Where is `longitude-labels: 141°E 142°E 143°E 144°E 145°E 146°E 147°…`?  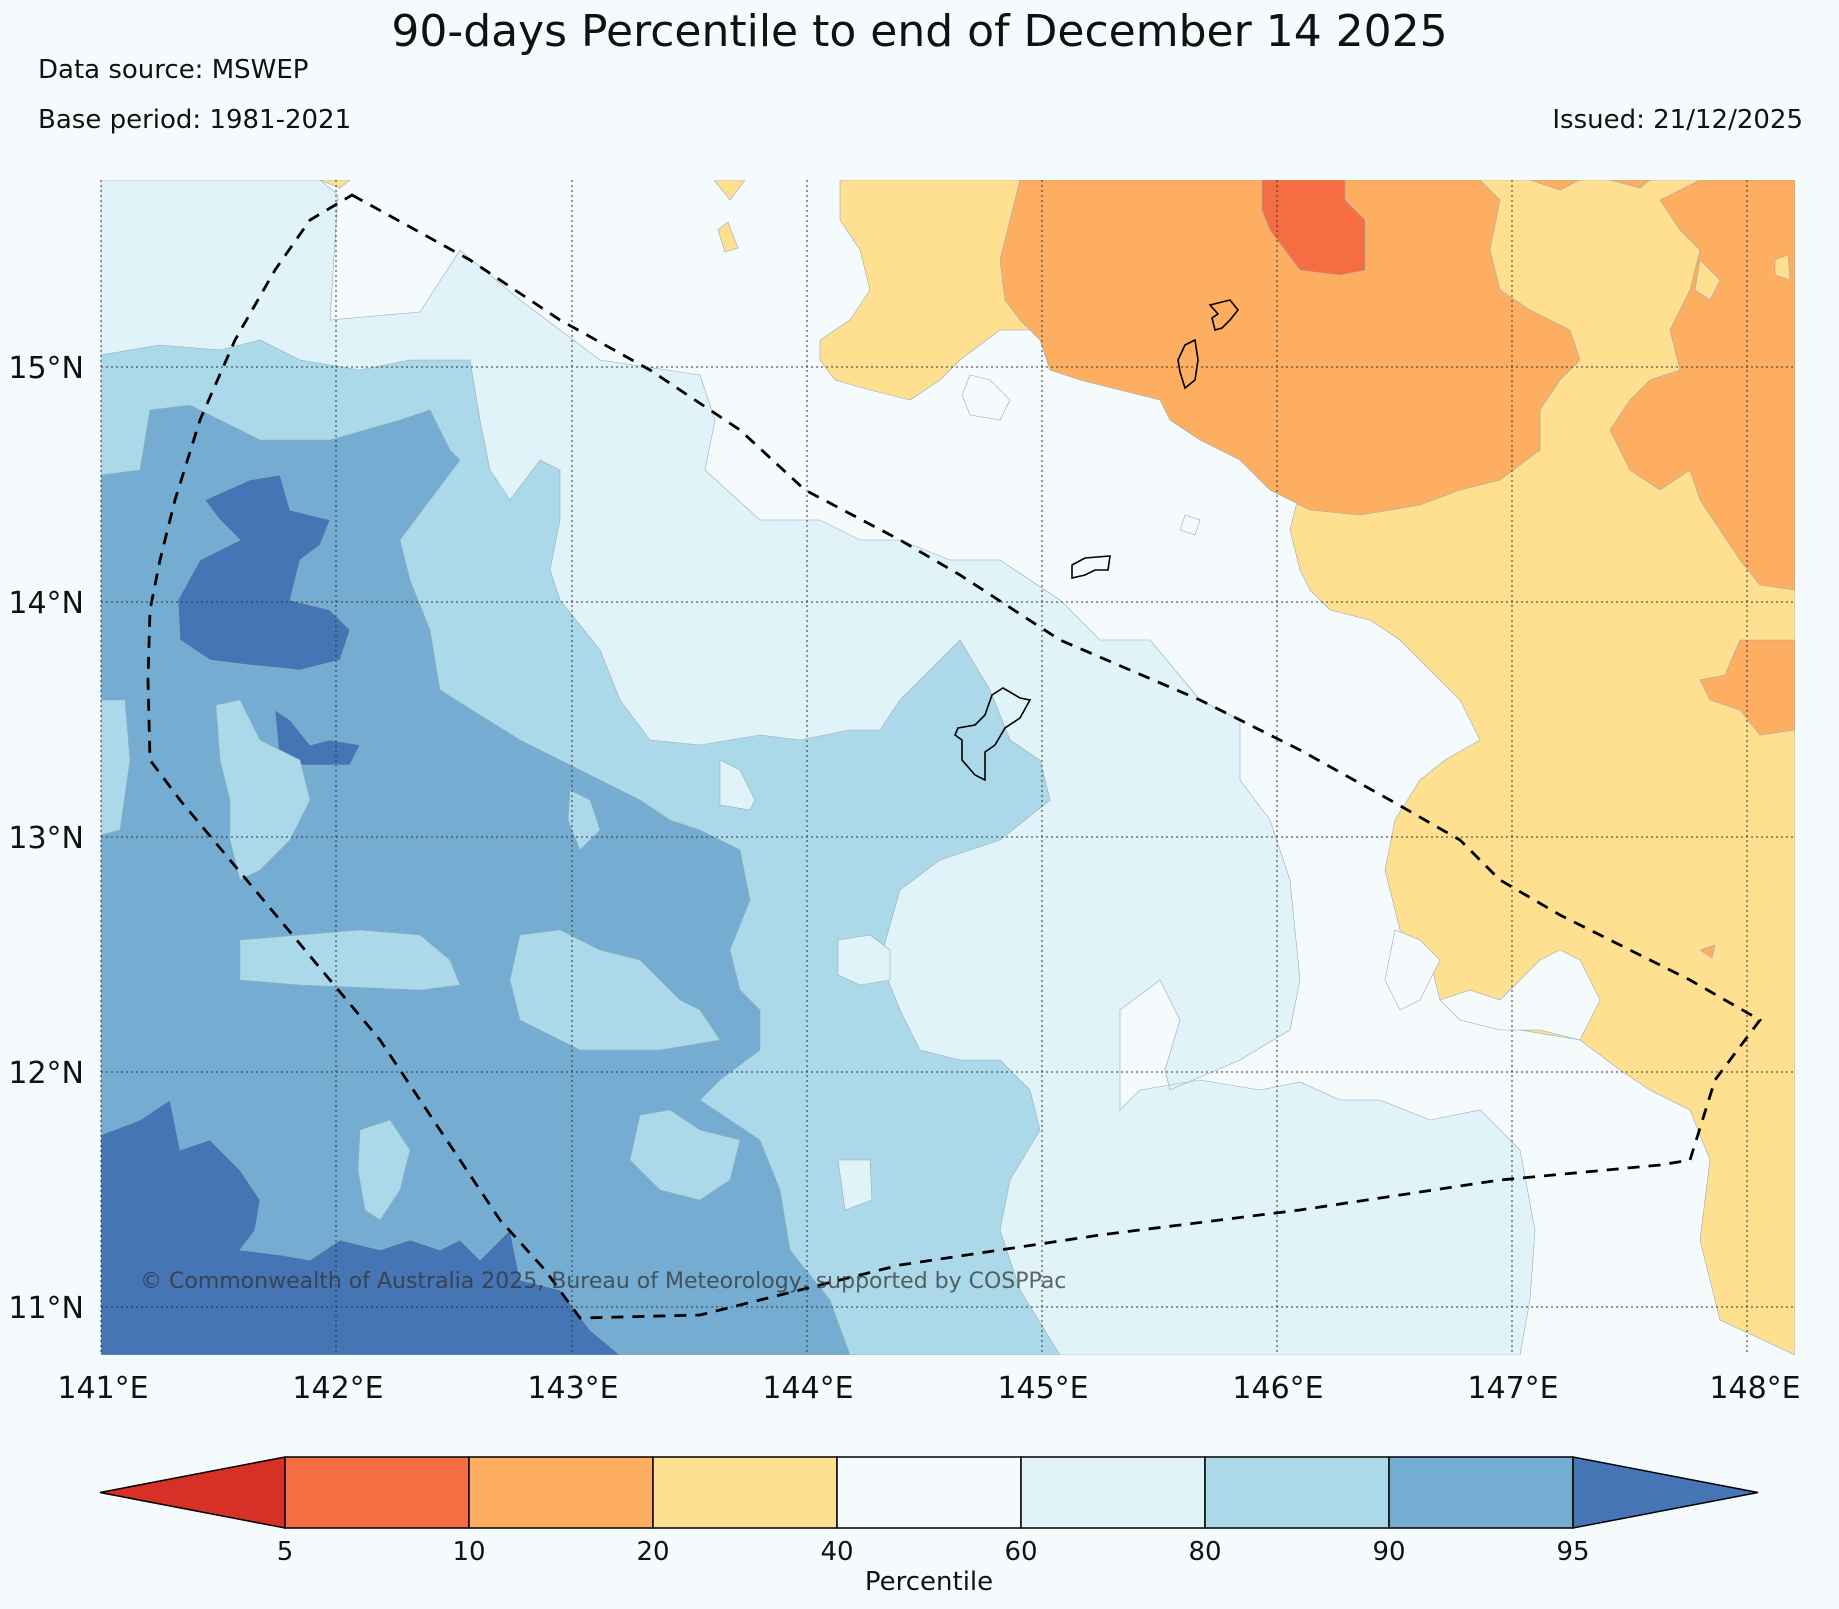
longitude-labels: 141°E 142°E 143°E 144°E 145°E 146°E 147°… is located at coordinates (928, 1388).